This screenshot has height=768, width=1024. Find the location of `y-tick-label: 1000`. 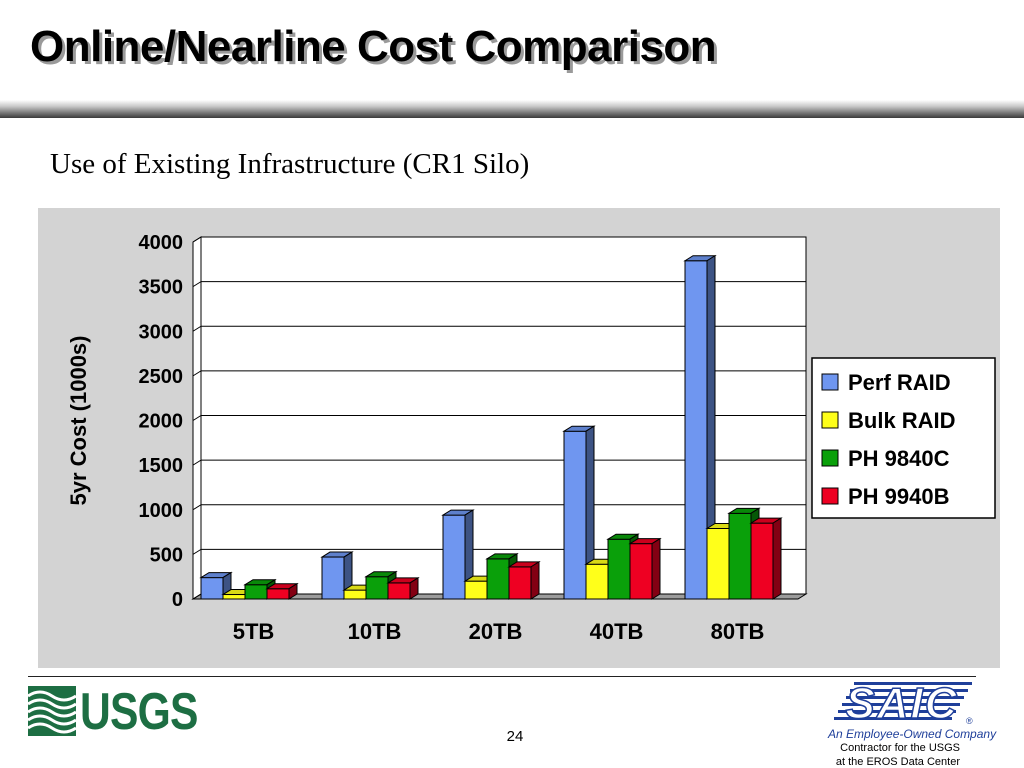

y-tick-label: 1000 is located at coordinates (161, 511).